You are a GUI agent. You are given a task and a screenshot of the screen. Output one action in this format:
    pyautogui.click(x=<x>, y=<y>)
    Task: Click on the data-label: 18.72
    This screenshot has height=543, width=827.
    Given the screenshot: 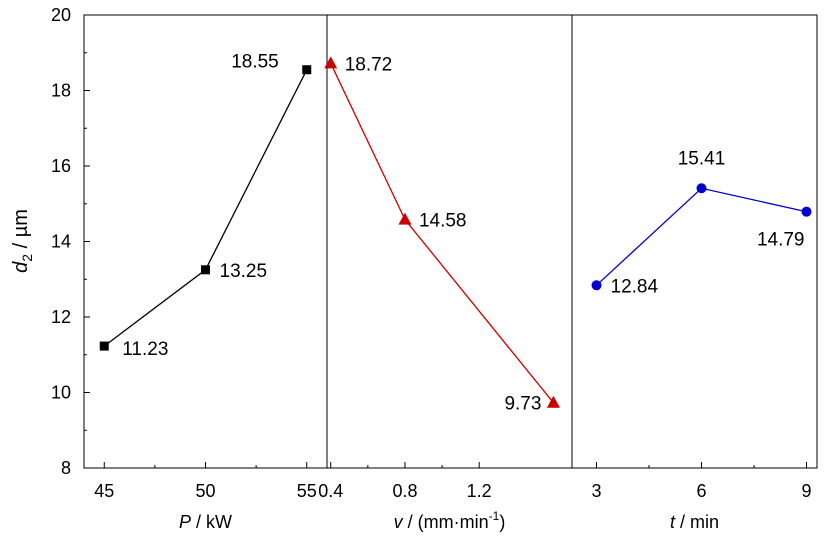 What is the action you would take?
    pyautogui.click(x=369, y=64)
    